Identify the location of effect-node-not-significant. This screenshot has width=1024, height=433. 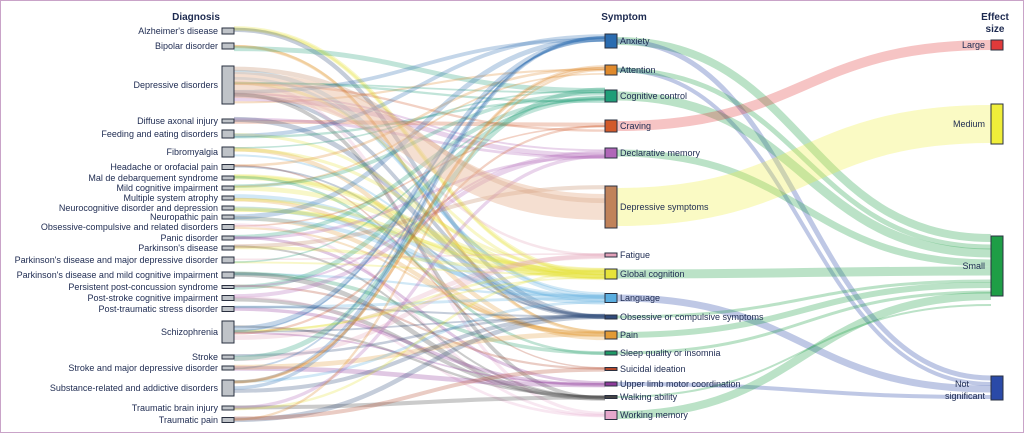
(997, 388).